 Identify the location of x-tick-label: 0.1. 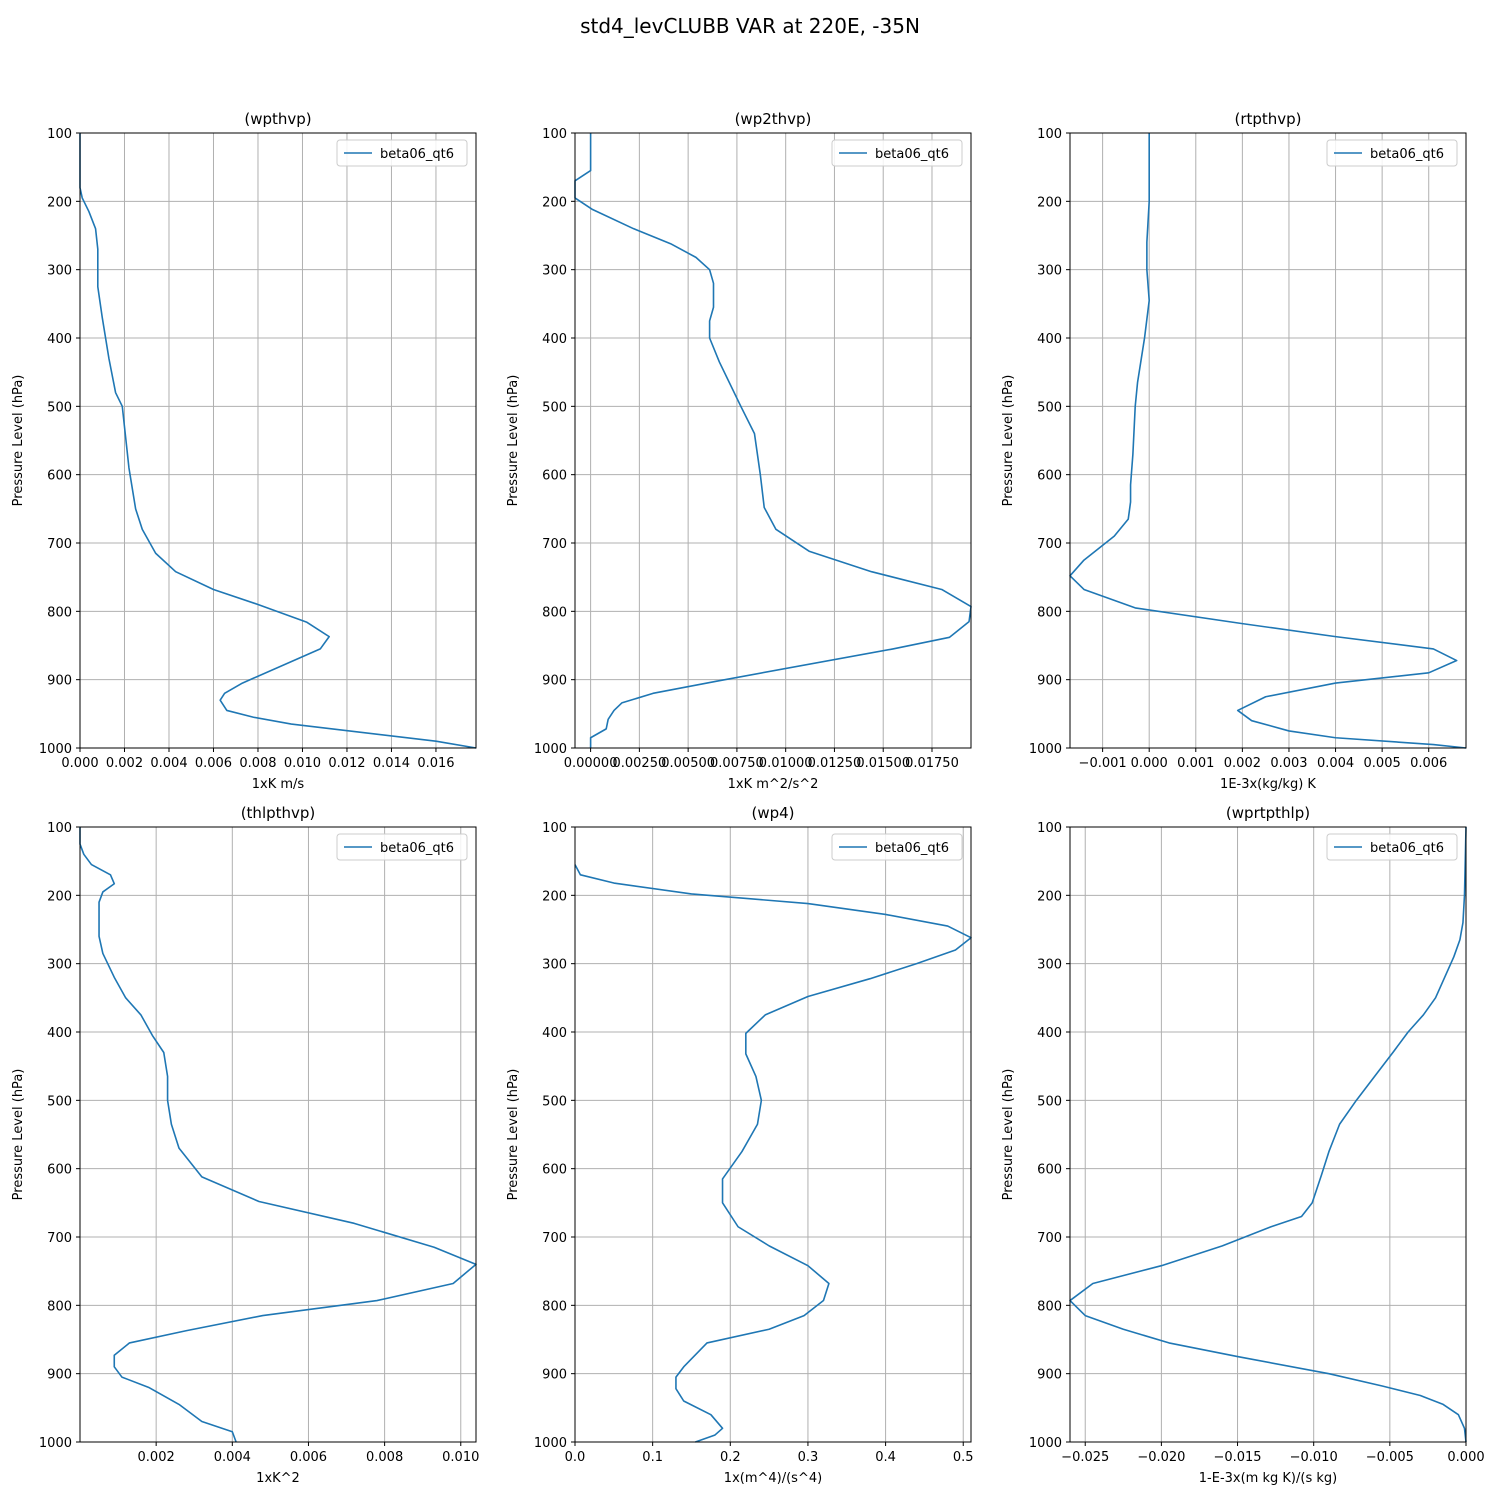
(652, 1457).